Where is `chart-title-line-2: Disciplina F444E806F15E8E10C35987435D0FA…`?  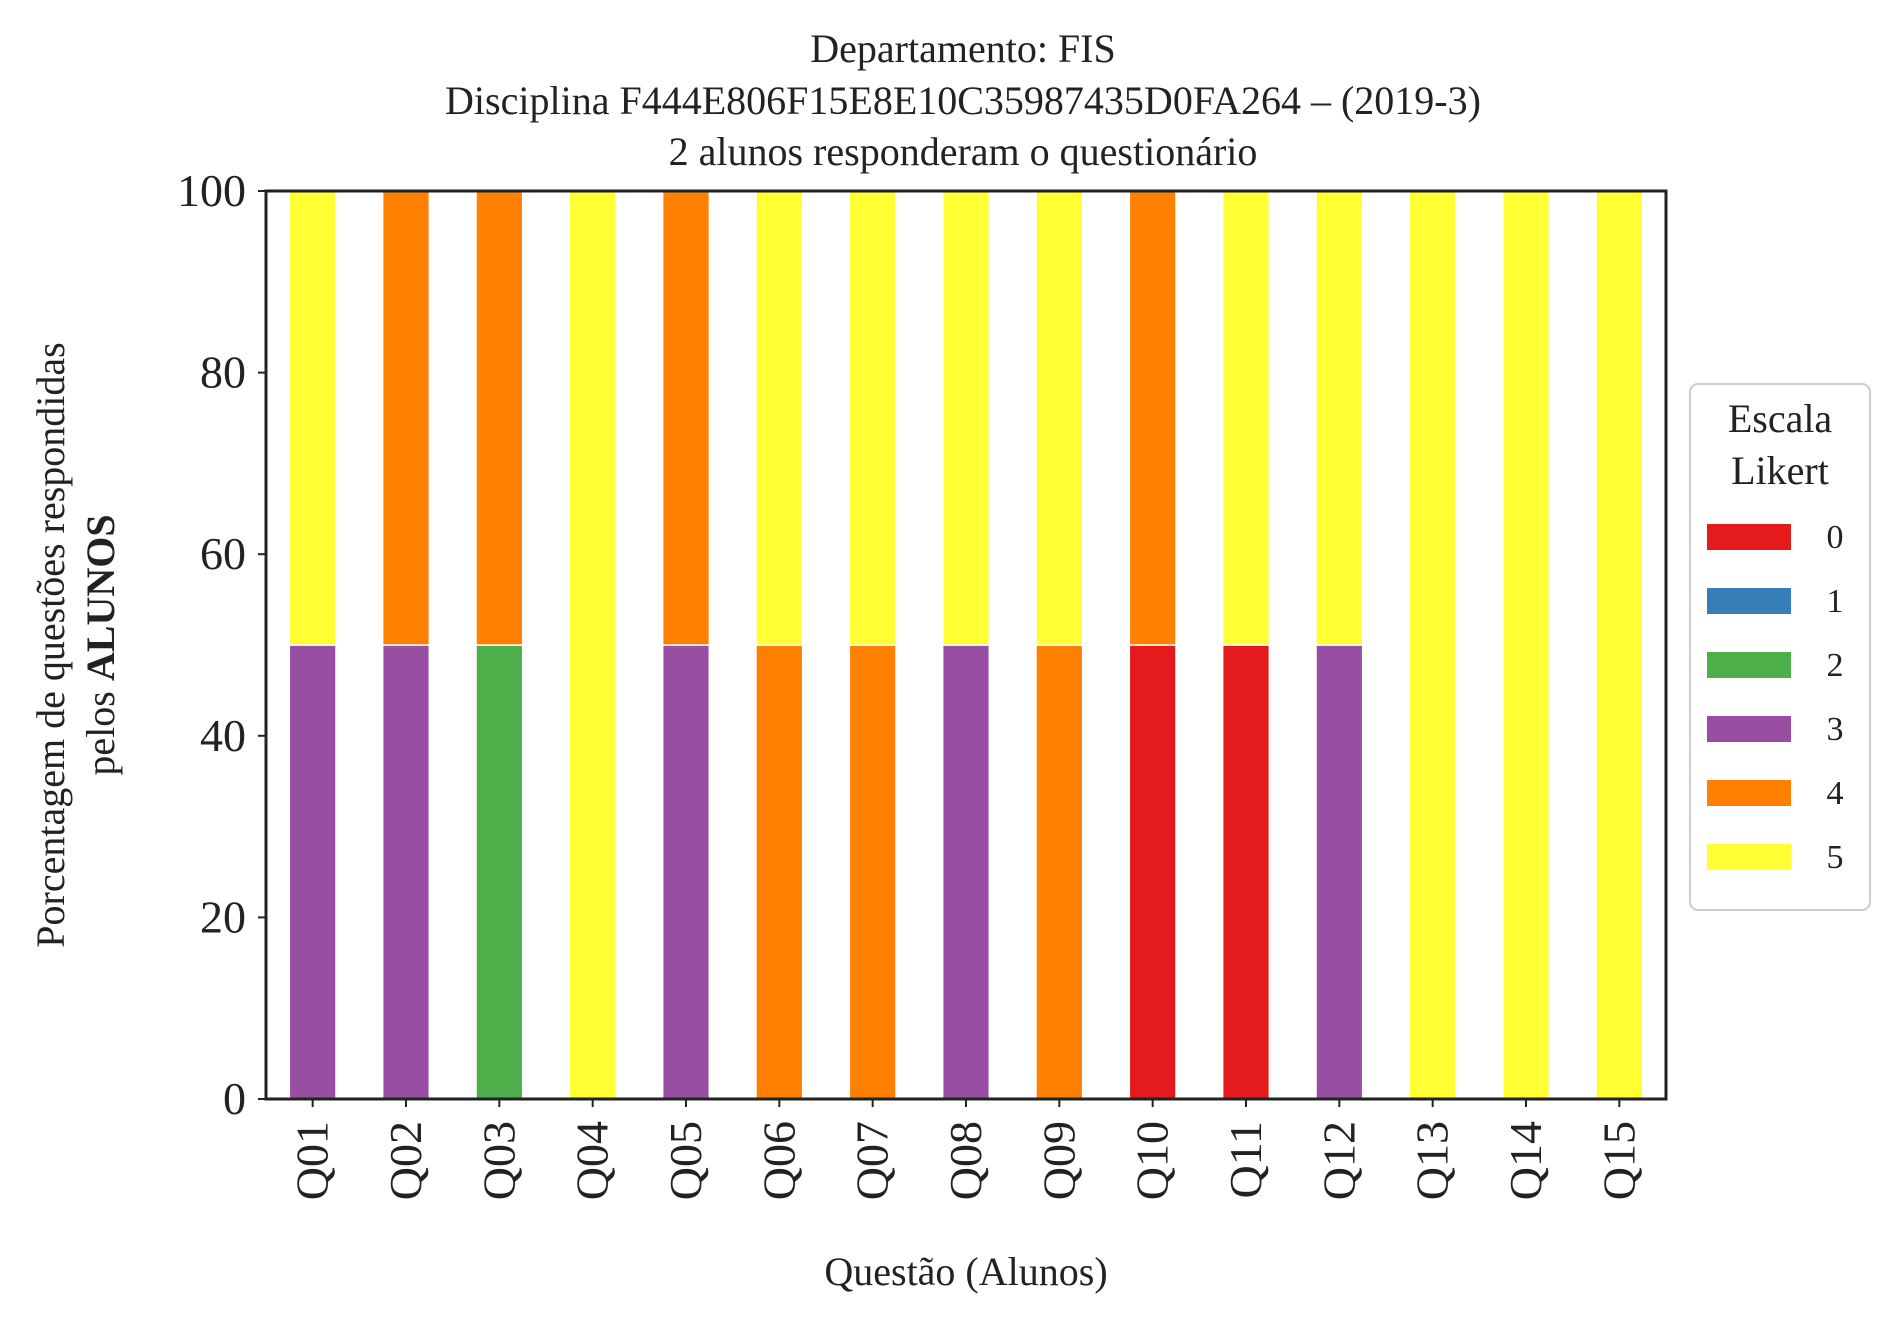 chart-title-line-2: Disciplina F444E806F15E8E10C35987435D0FA… is located at coordinates (963, 100).